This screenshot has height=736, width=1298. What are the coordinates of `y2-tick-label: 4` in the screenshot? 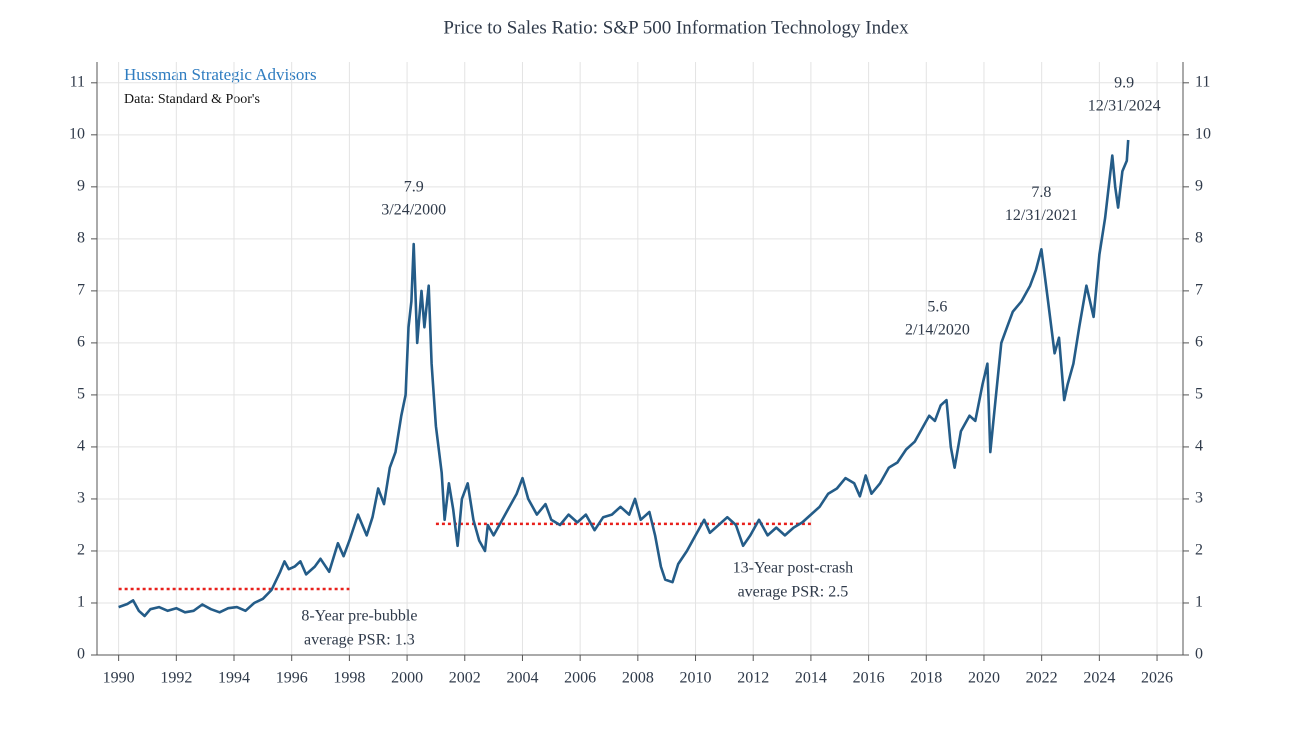 It's located at (1199, 446).